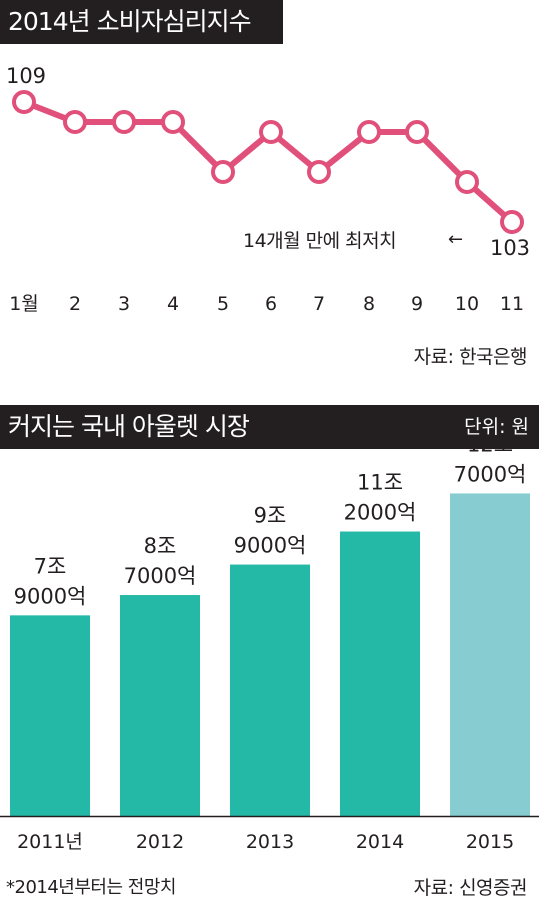 This screenshot has height=906, width=539. What do you see at coordinates (424, 427) in the screenshot?
I see `unit-label: 단위: 원` at bounding box center [424, 427].